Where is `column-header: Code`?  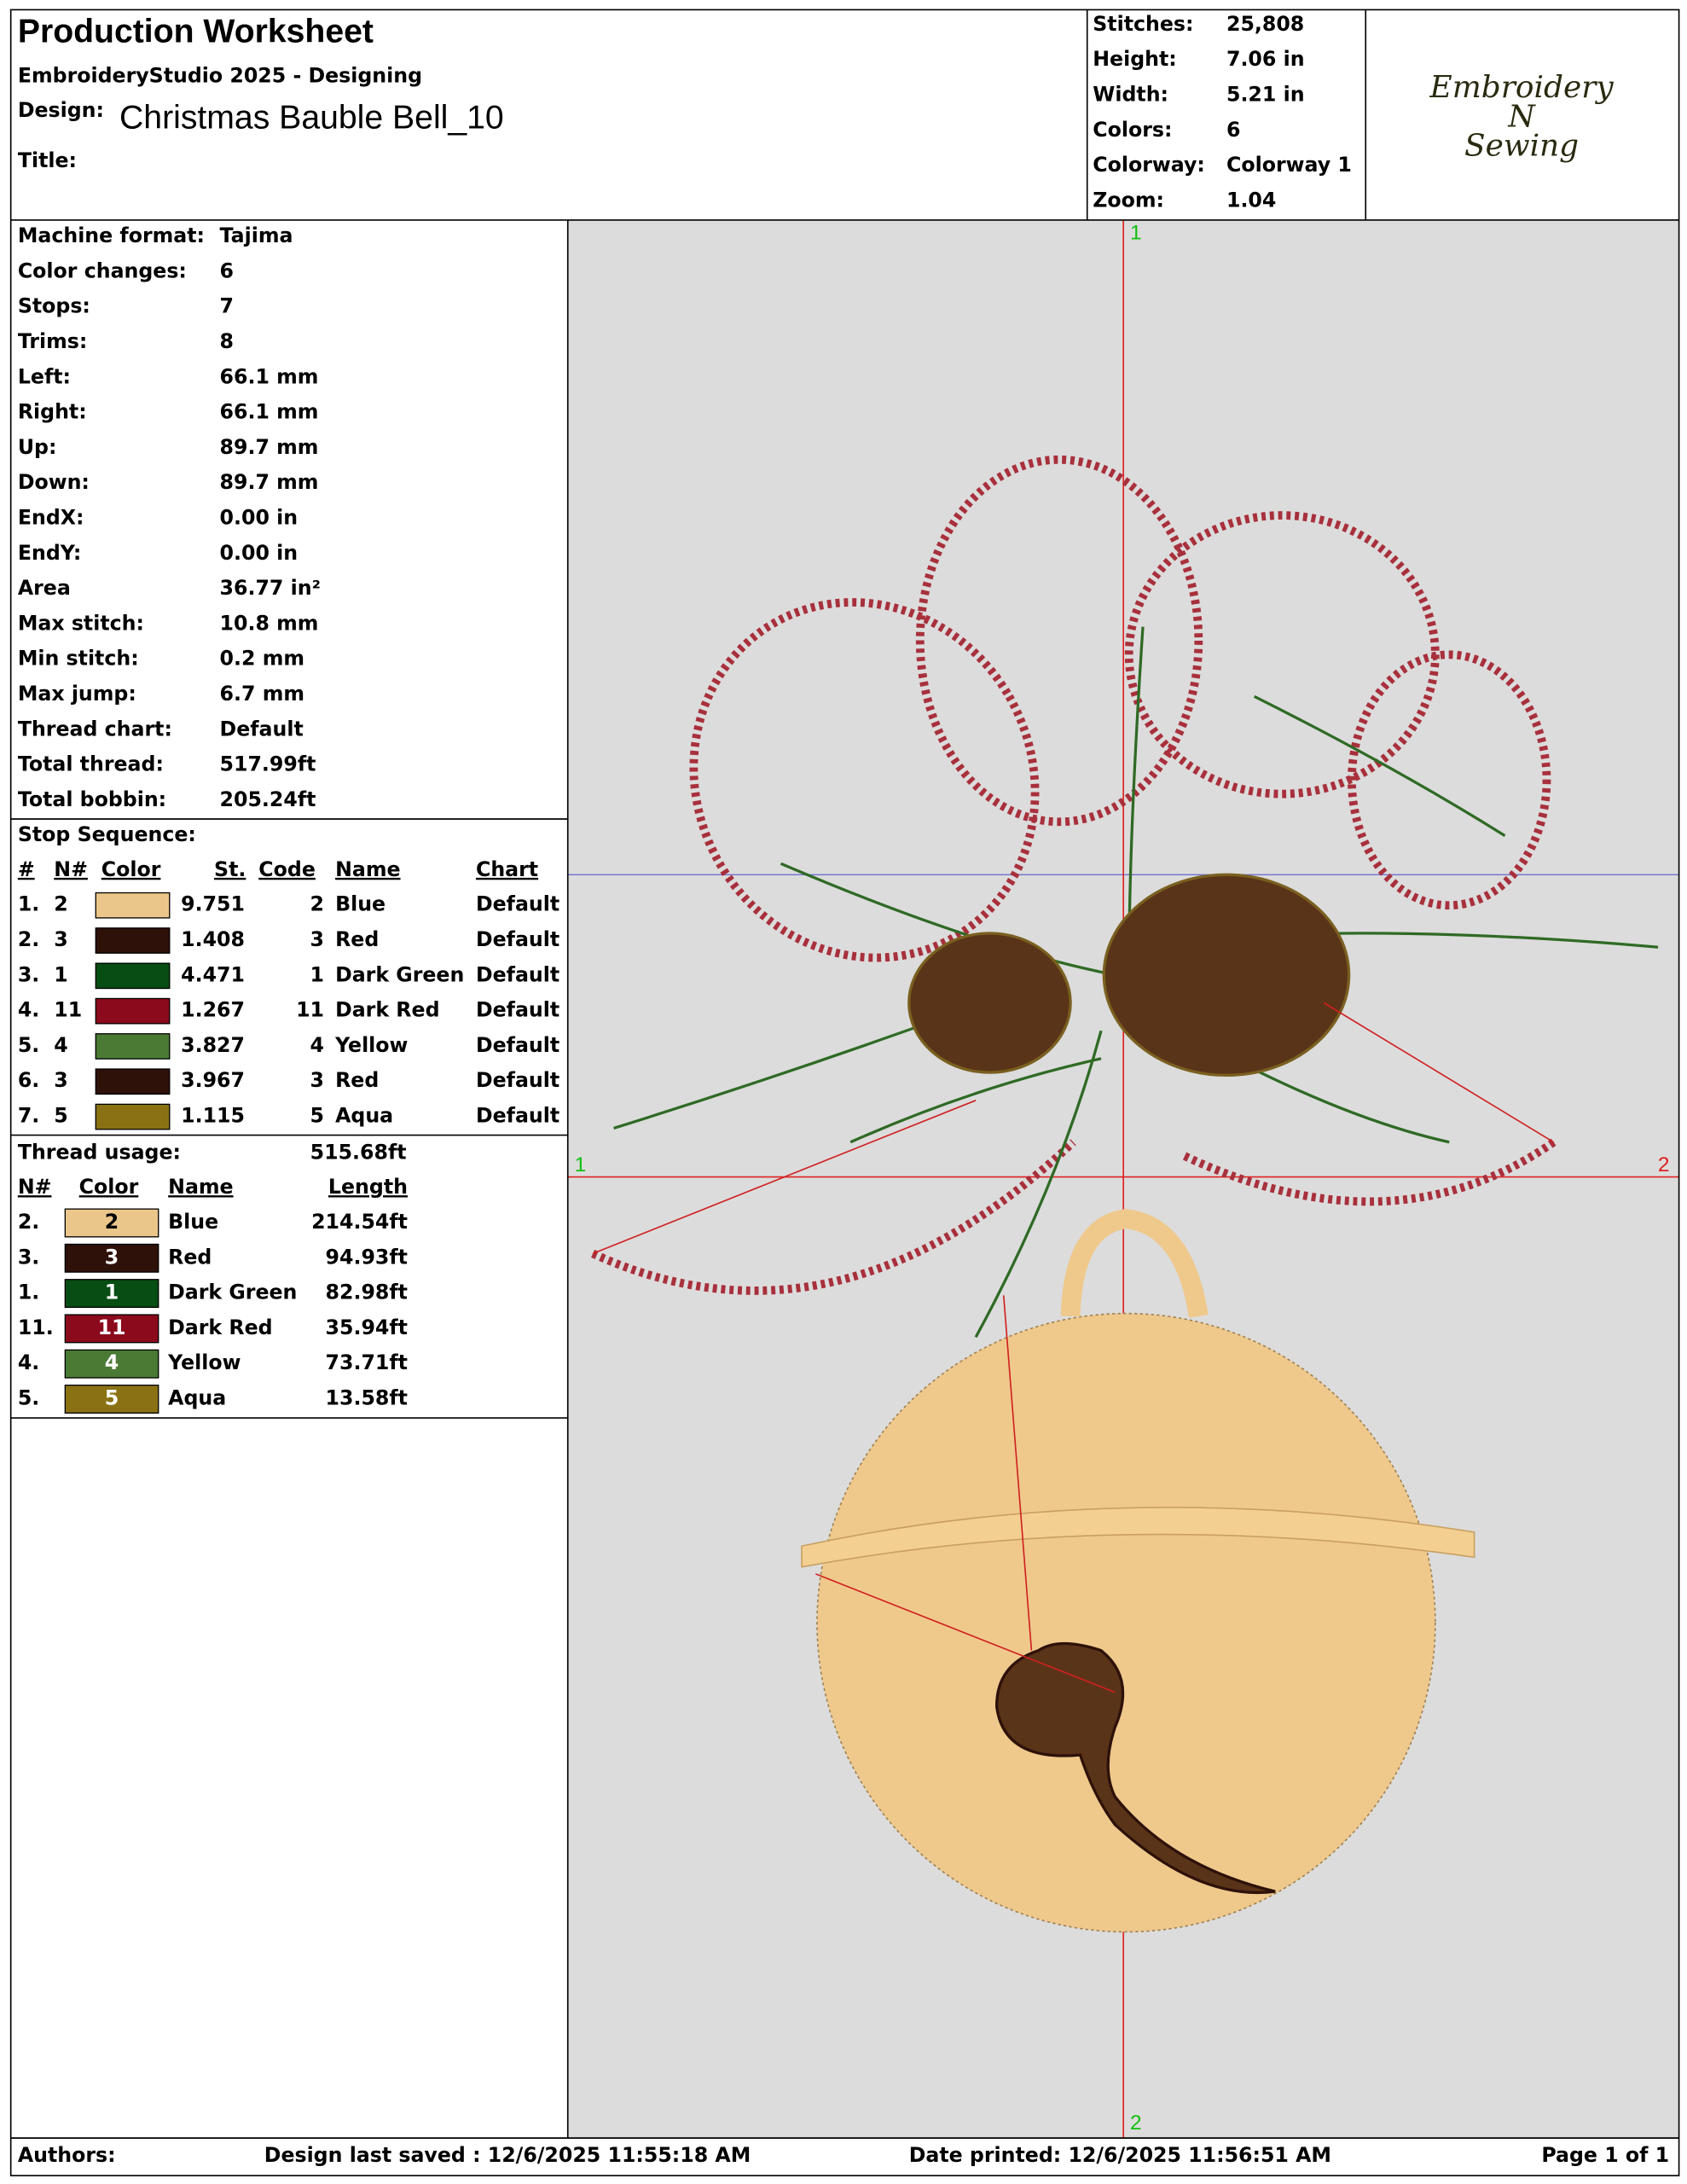
column-header: Code is located at coordinates (287, 869).